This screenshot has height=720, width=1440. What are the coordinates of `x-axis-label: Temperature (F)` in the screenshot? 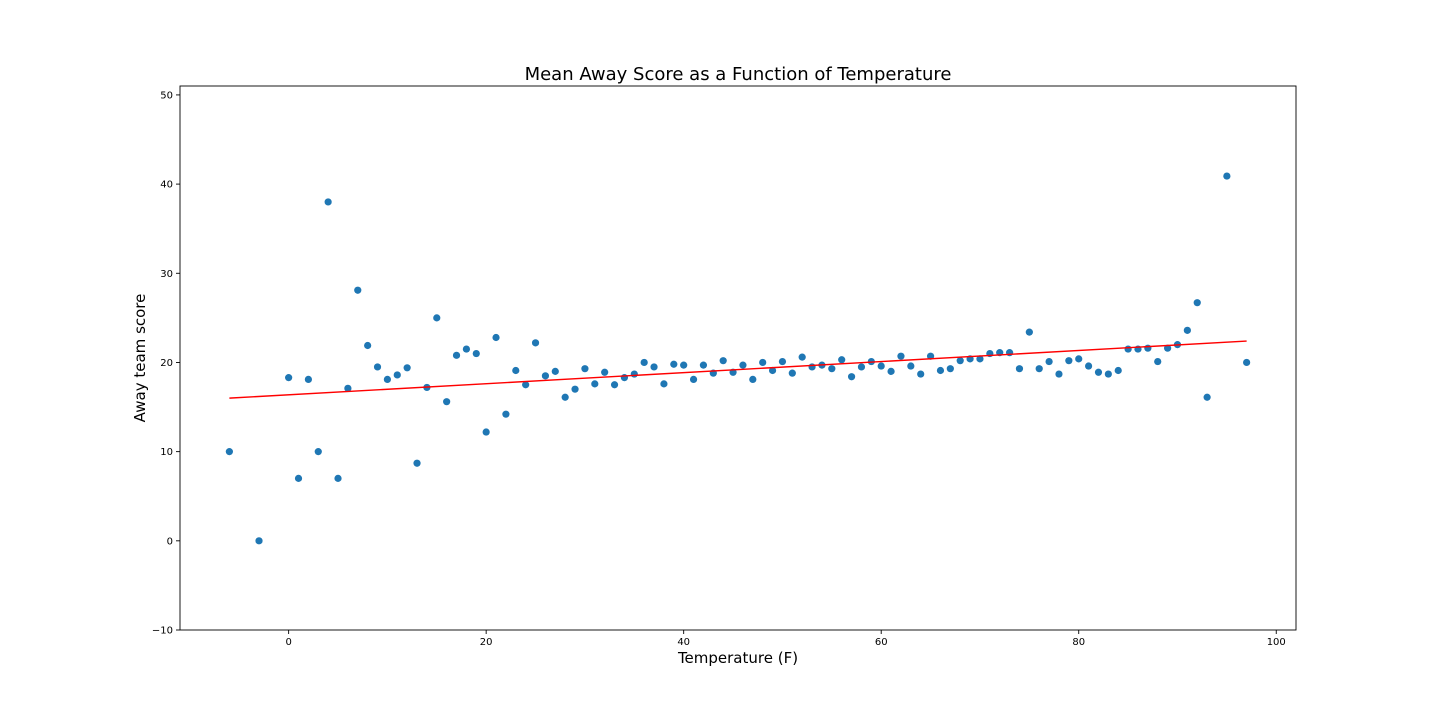 It's located at (737, 658).